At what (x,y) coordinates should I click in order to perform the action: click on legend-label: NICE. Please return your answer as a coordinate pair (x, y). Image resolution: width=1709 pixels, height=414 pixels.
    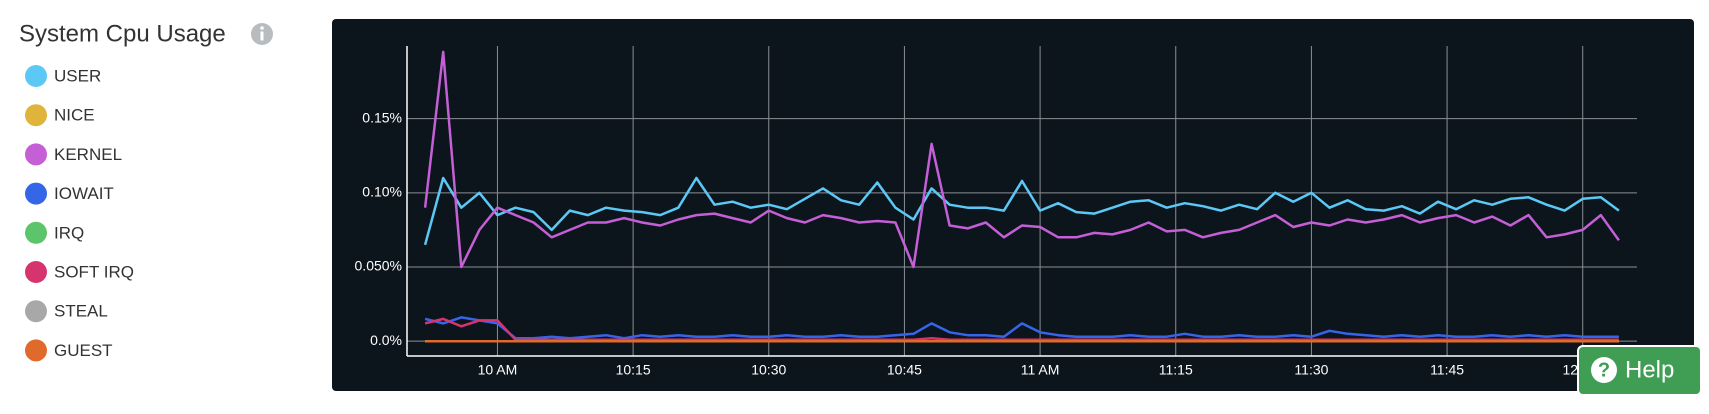
    Looking at the image, I should click on (74, 115).